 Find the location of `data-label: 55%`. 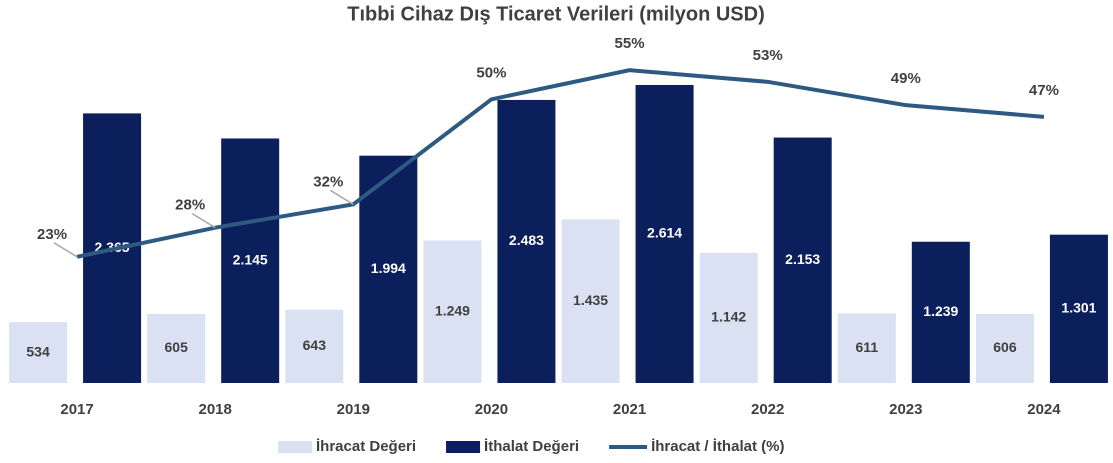

data-label: 55% is located at coordinates (630, 43).